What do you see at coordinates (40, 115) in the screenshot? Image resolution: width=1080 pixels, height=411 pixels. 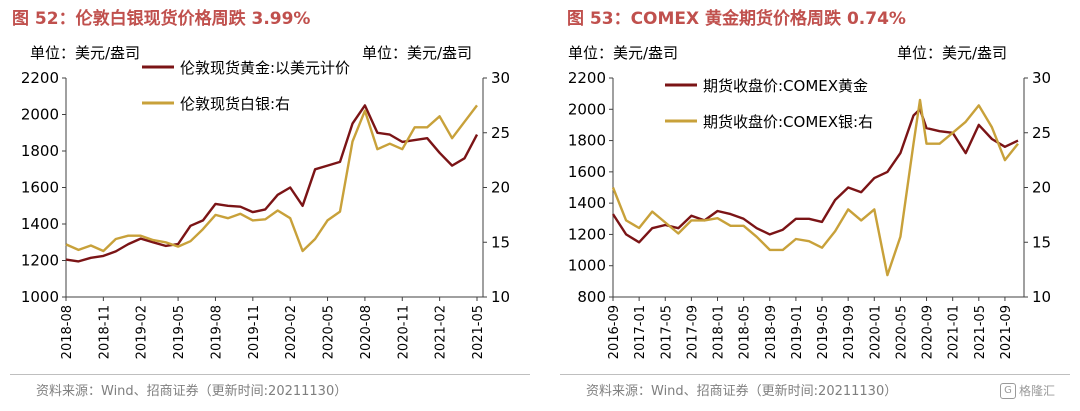 I see `chart1-left-tick-label: 2000` at bounding box center [40, 115].